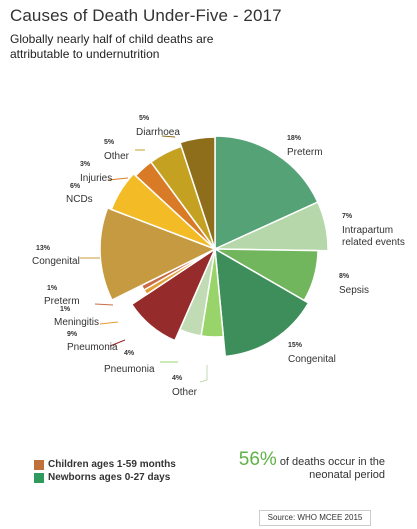 The height and width of the screenshot is (529, 417). What do you see at coordinates (158, 132) in the screenshot?
I see `slice-label-diarrhoea-13: Diarrhoea` at bounding box center [158, 132].